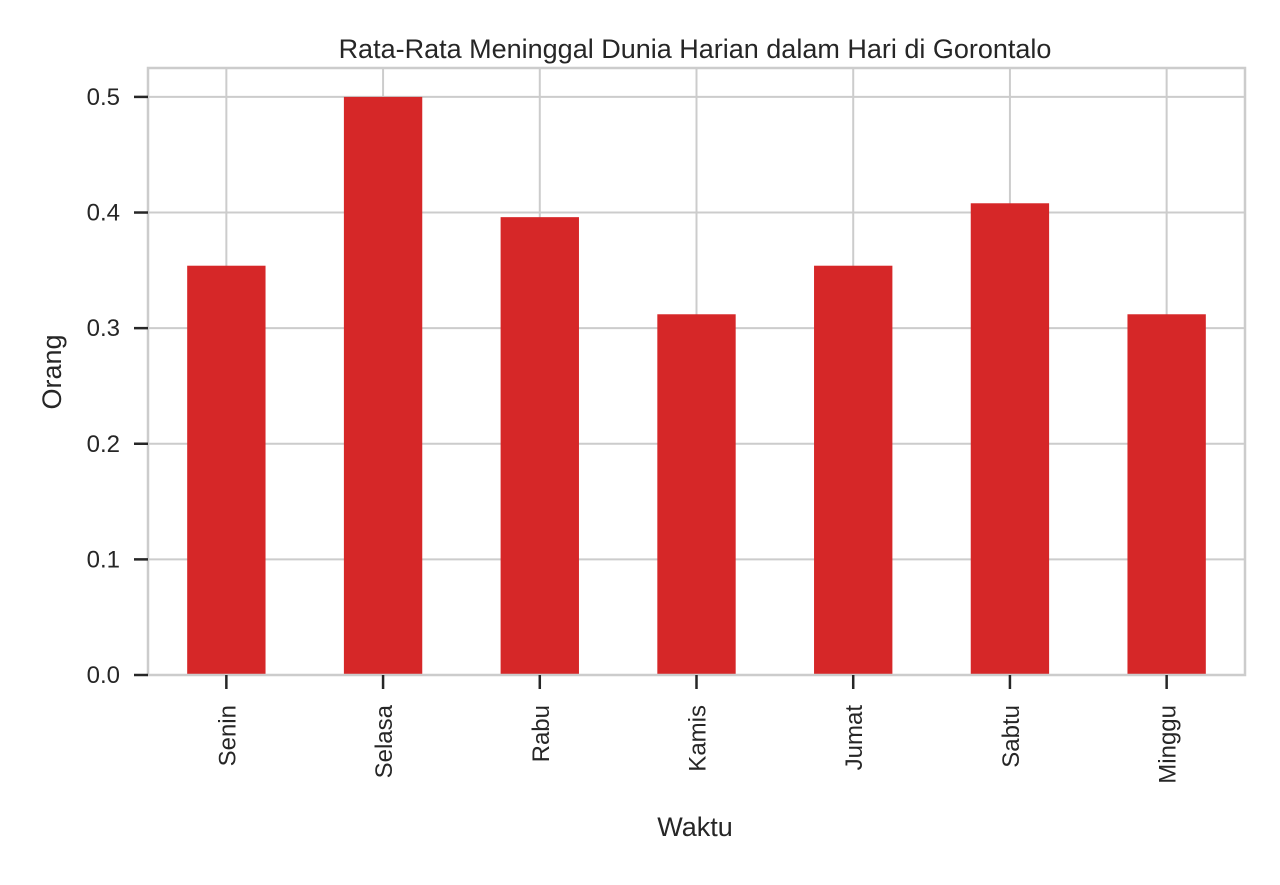 The height and width of the screenshot is (885, 1280). Describe the element at coordinates (103, 675) in the screenshot. I see `y-tick-label: 0.0` at that location.